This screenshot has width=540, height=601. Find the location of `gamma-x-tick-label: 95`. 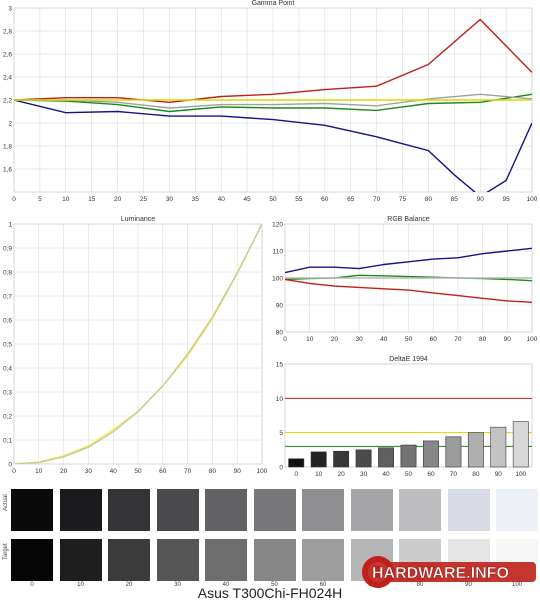

gamma-x-tick-label: 95 is located at coordinates (506, 199).